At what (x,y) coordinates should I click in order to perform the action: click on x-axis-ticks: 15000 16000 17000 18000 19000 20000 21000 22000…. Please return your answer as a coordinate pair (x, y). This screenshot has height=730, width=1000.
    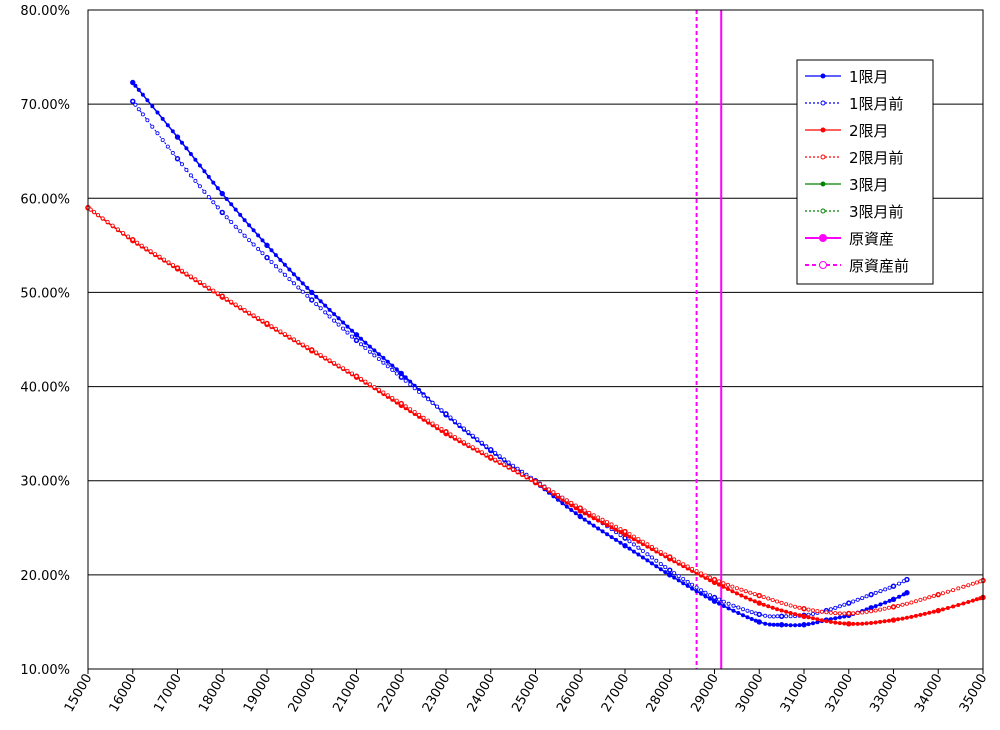
    Looking at the image, I should click on (526, 692).